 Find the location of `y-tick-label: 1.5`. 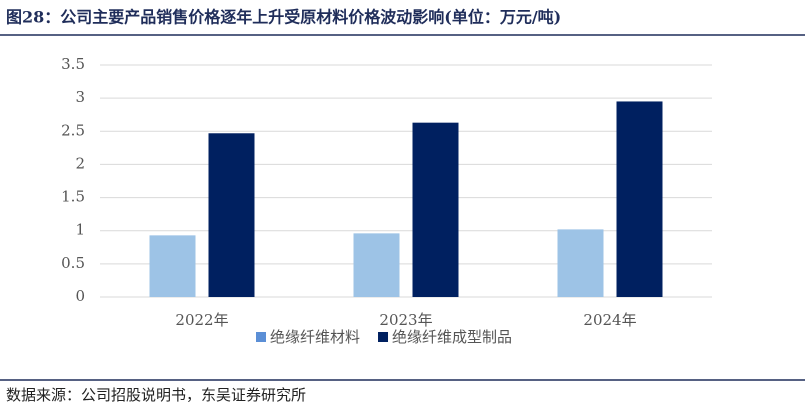

y-tick-label: 1.5 is located at coordinates (73, 197).